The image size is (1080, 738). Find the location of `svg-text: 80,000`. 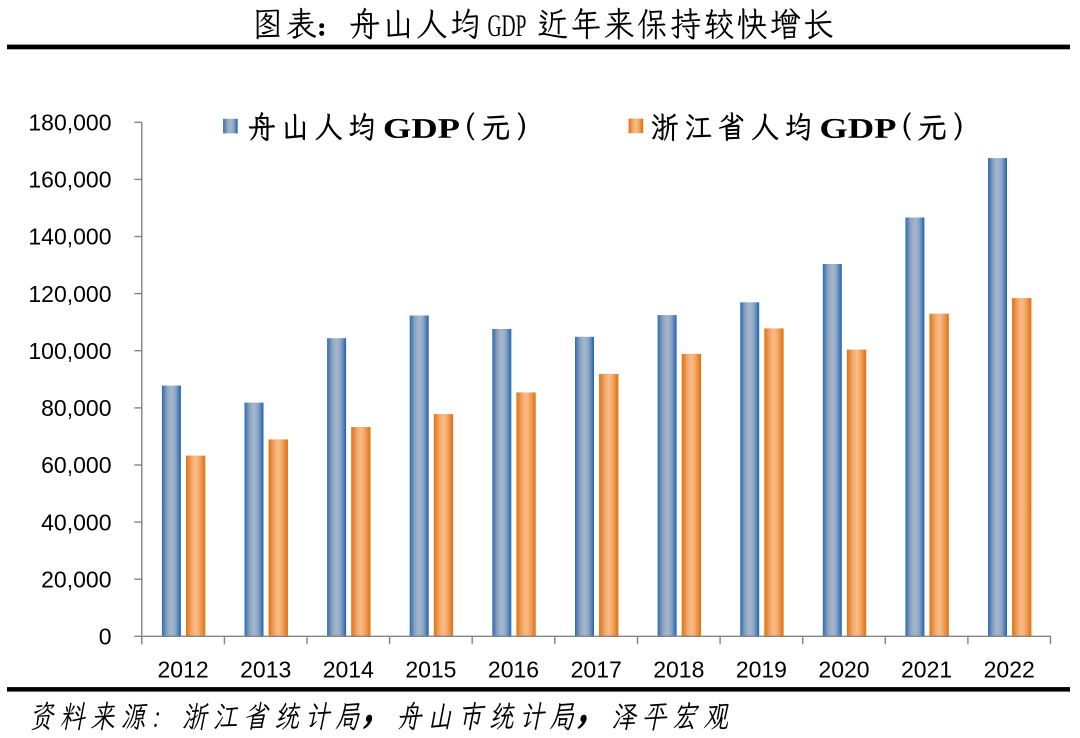

svg-text: 80,000 is located at coordinates (76, 408).